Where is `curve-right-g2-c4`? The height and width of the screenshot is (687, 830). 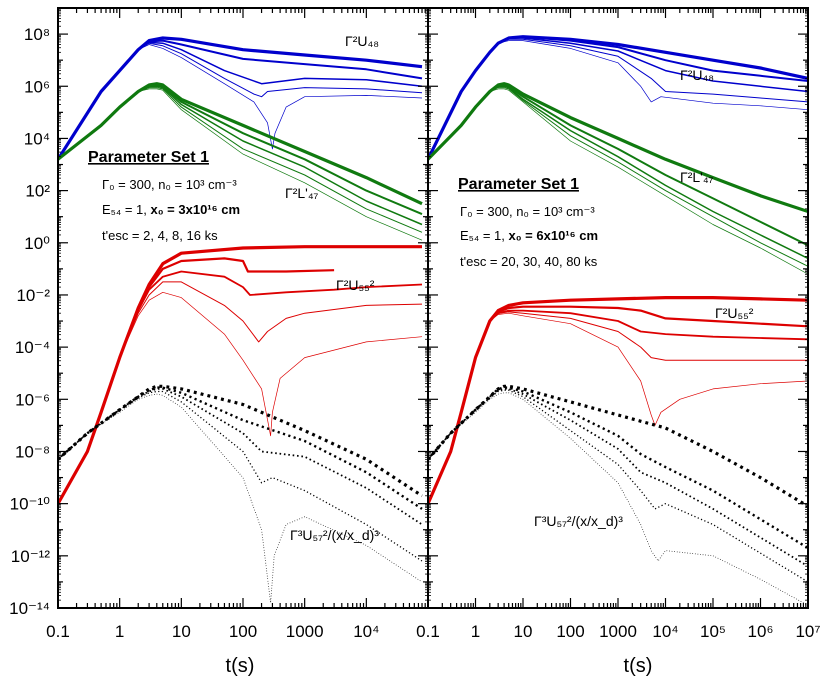
curve-right-g2-c4 is located at coordinates (618, 408).